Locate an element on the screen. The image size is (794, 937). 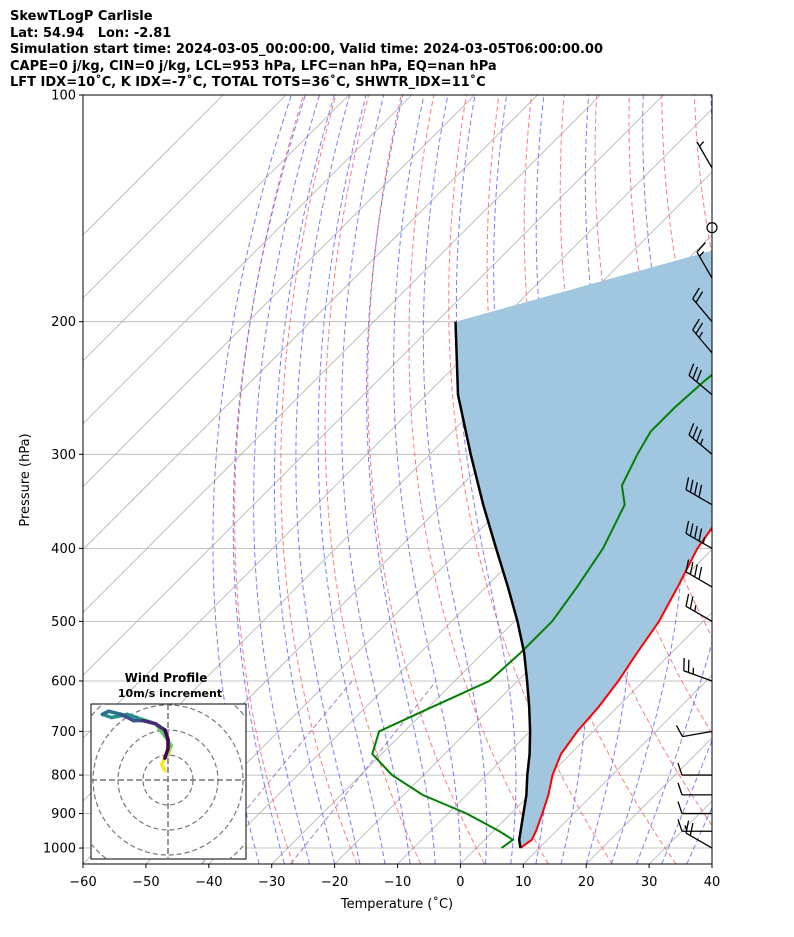
x-tick-label: −20 is located at coordinates (334, 882).